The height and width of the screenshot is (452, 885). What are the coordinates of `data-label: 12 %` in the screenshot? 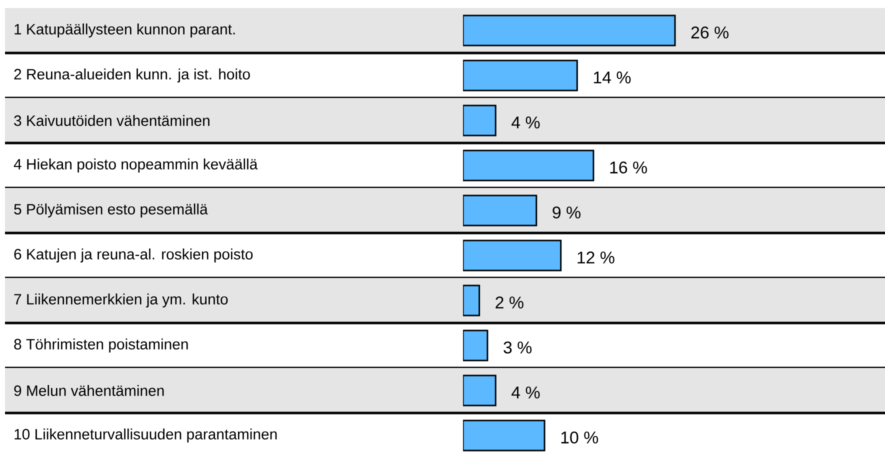 It's located at (596, 258).